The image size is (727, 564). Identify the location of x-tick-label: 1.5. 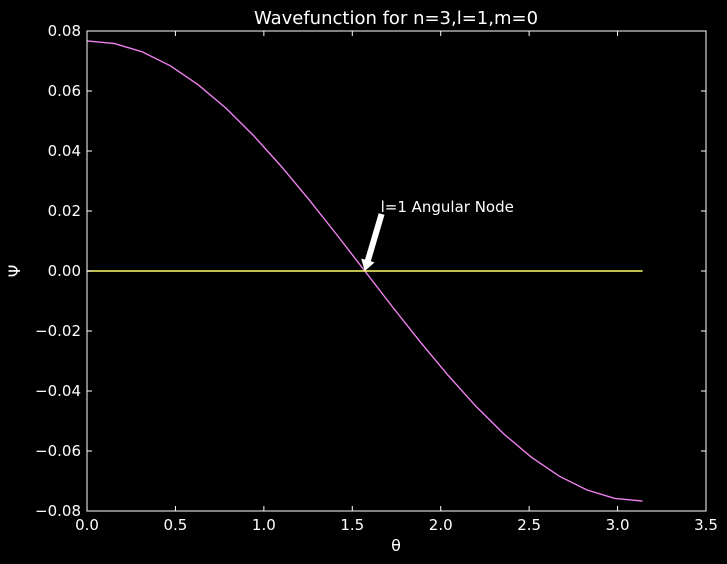
(352, 525).